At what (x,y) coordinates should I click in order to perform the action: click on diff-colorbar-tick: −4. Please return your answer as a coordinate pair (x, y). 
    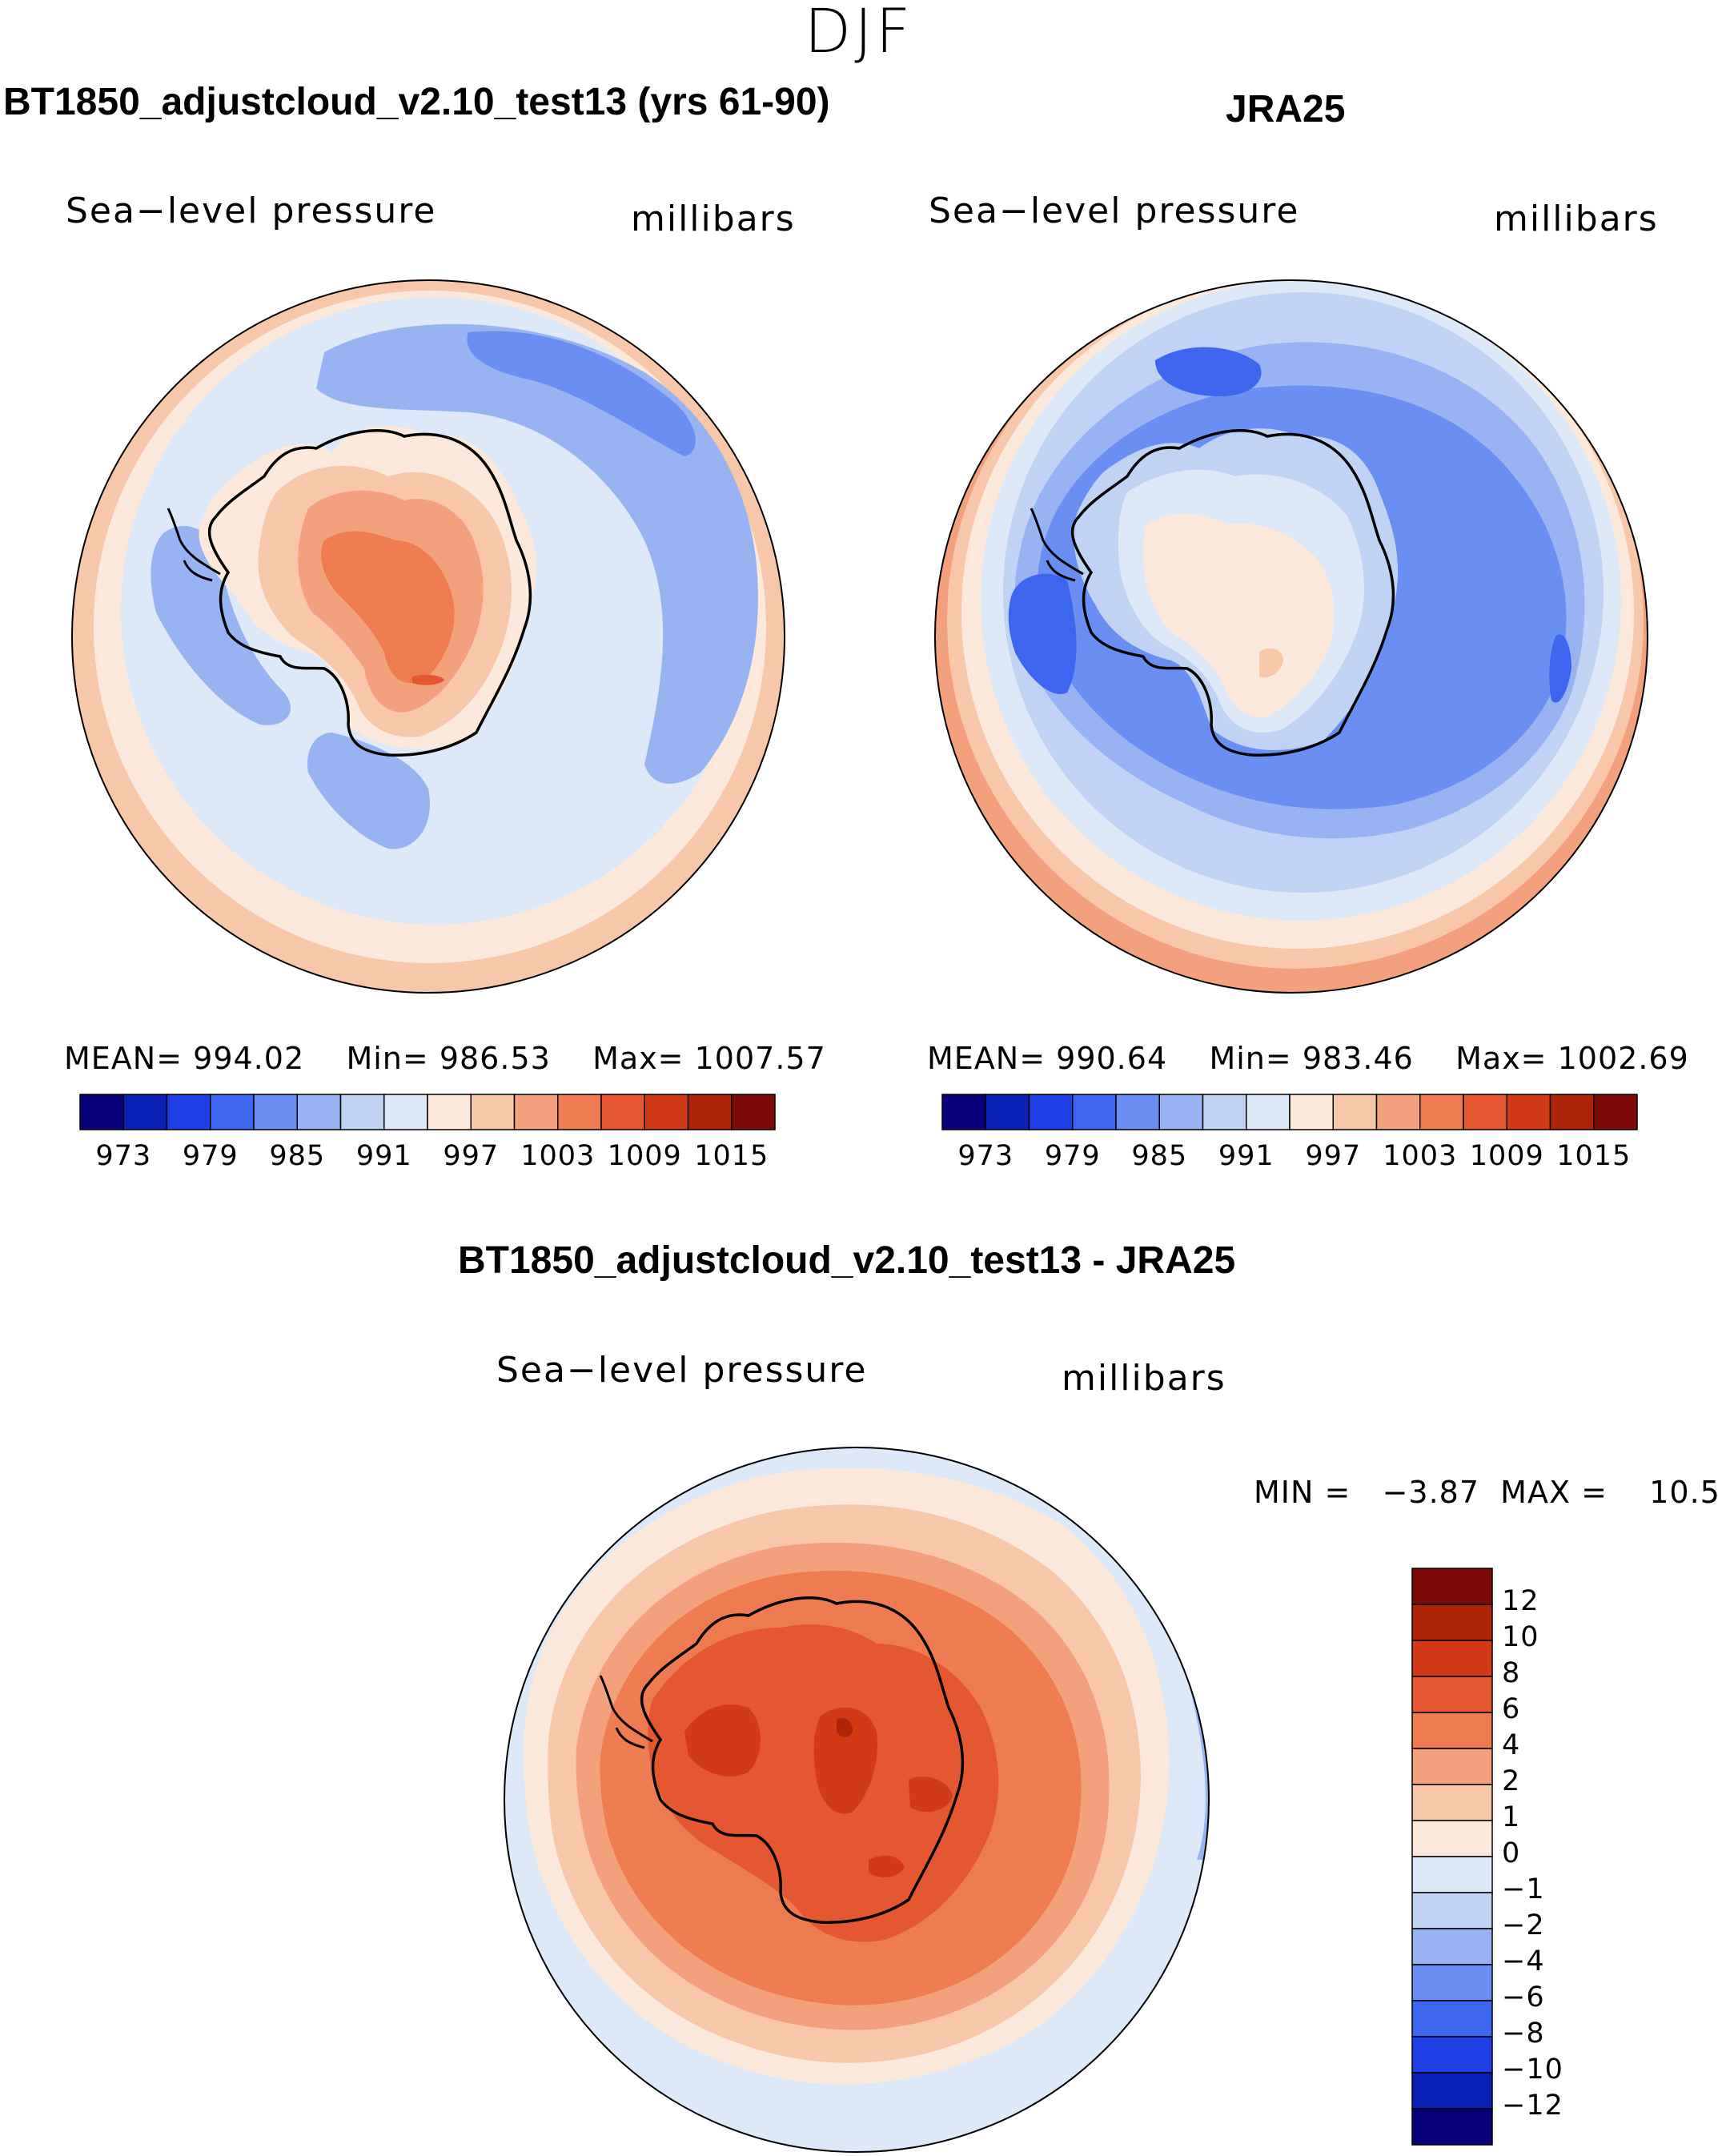
    Looking at the image, I should click on (1523, 1961).